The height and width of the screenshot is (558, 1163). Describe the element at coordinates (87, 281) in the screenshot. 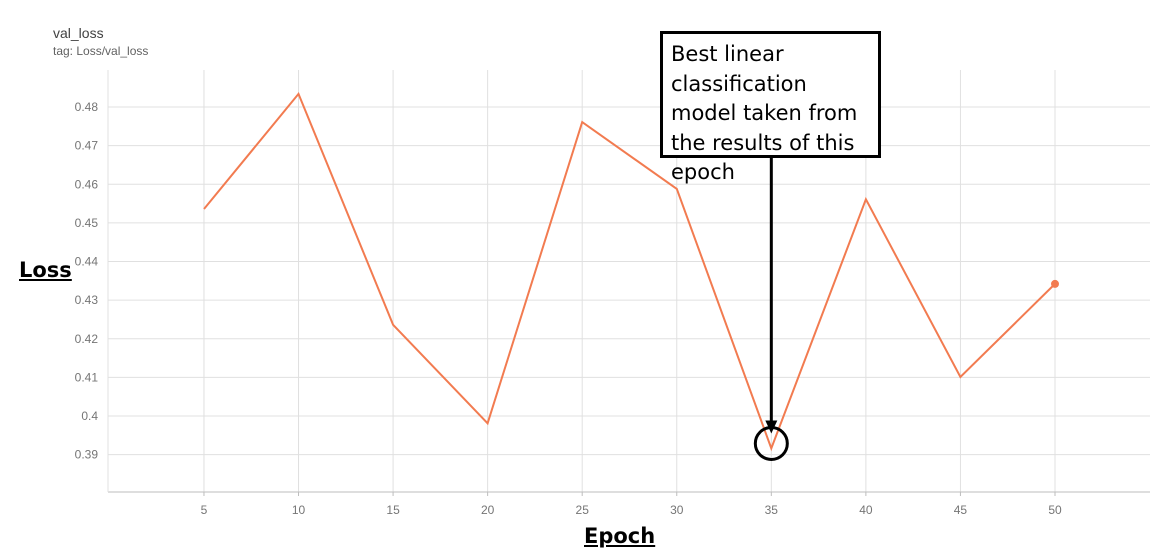

I see `y-tick-labels: 0.39 0.4 0.41 0.42 0.43 0.44 0.45 0.46 0.47 0.48` at that location.